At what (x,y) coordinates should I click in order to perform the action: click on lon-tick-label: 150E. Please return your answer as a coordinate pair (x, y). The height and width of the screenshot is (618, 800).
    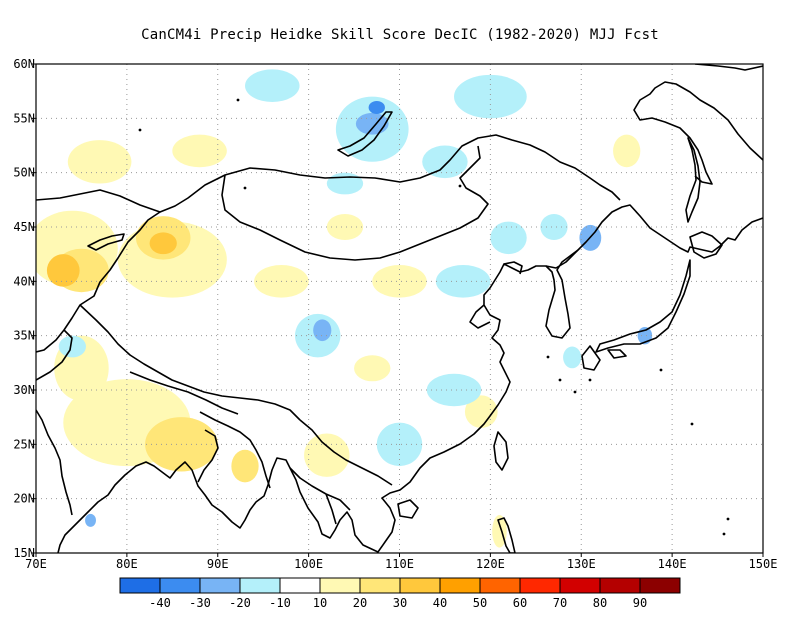
    Looking at the image, I should click on (763, 564).